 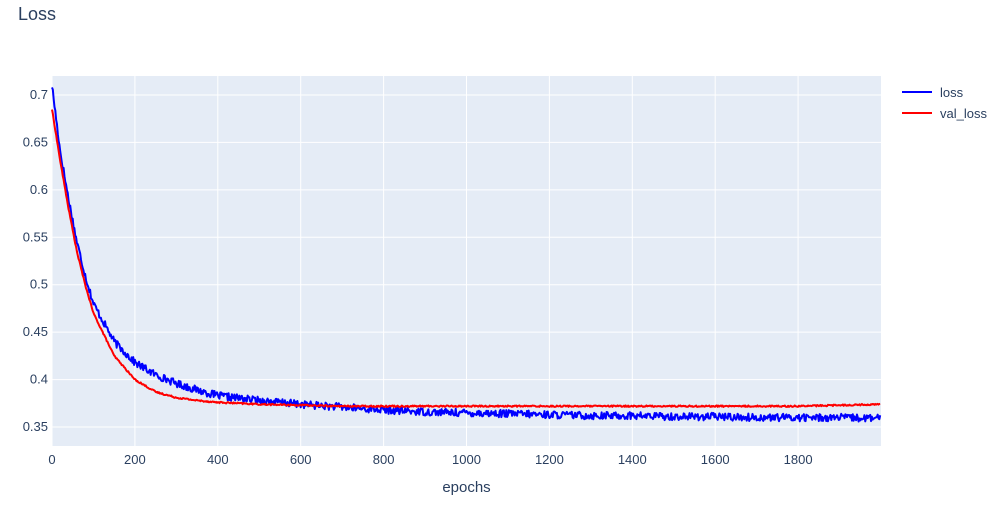 What do you see at coordinates (301, 459) in the screenshot?
I see `x-tick-label: 600` at bounding box center [301, 459].